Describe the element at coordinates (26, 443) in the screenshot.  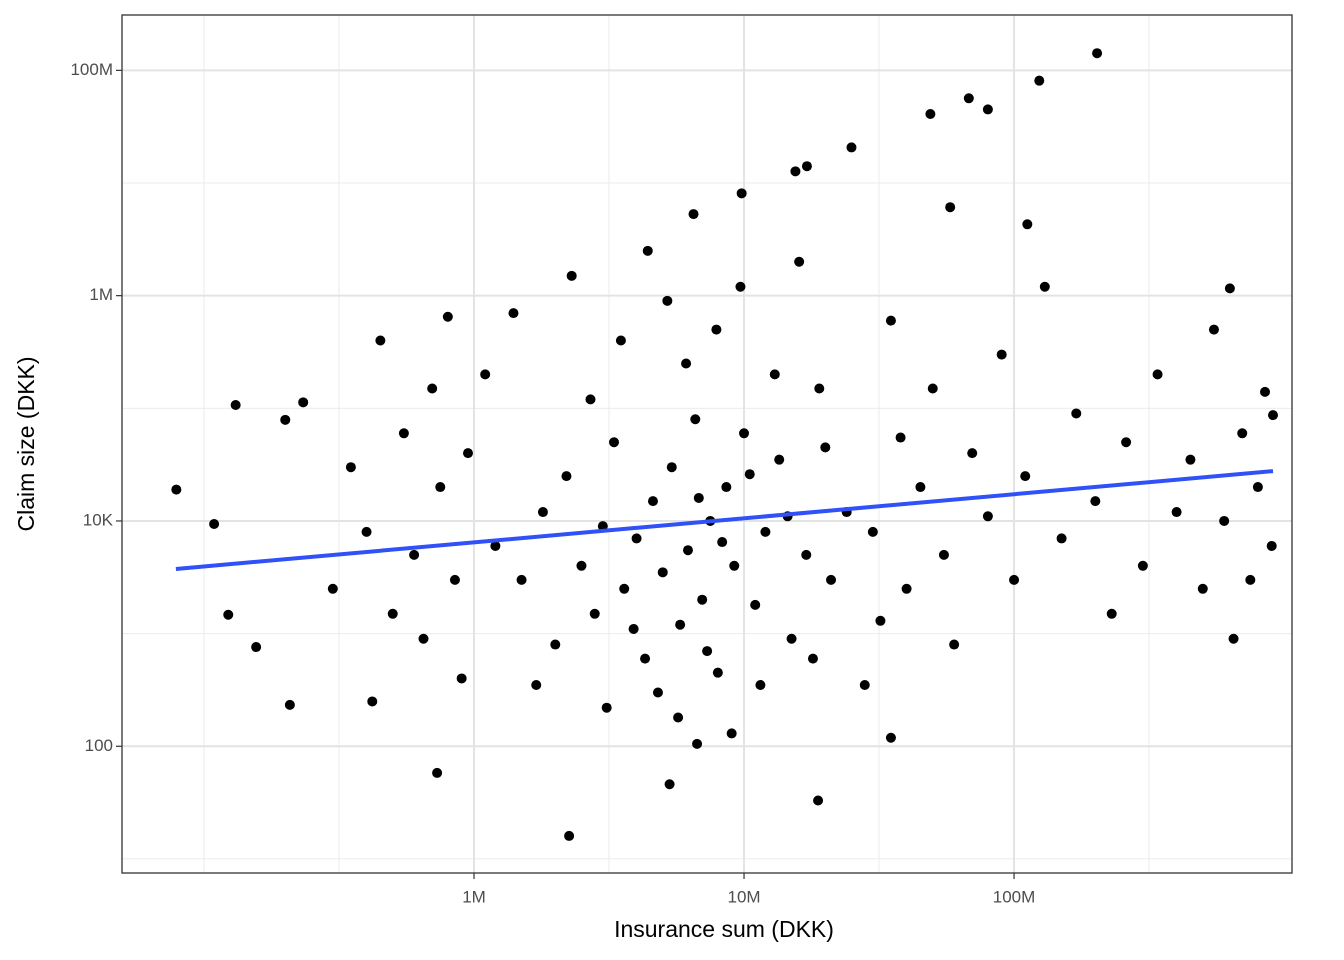
I see `y-axis-title: Claim size (DKK)` at that location.